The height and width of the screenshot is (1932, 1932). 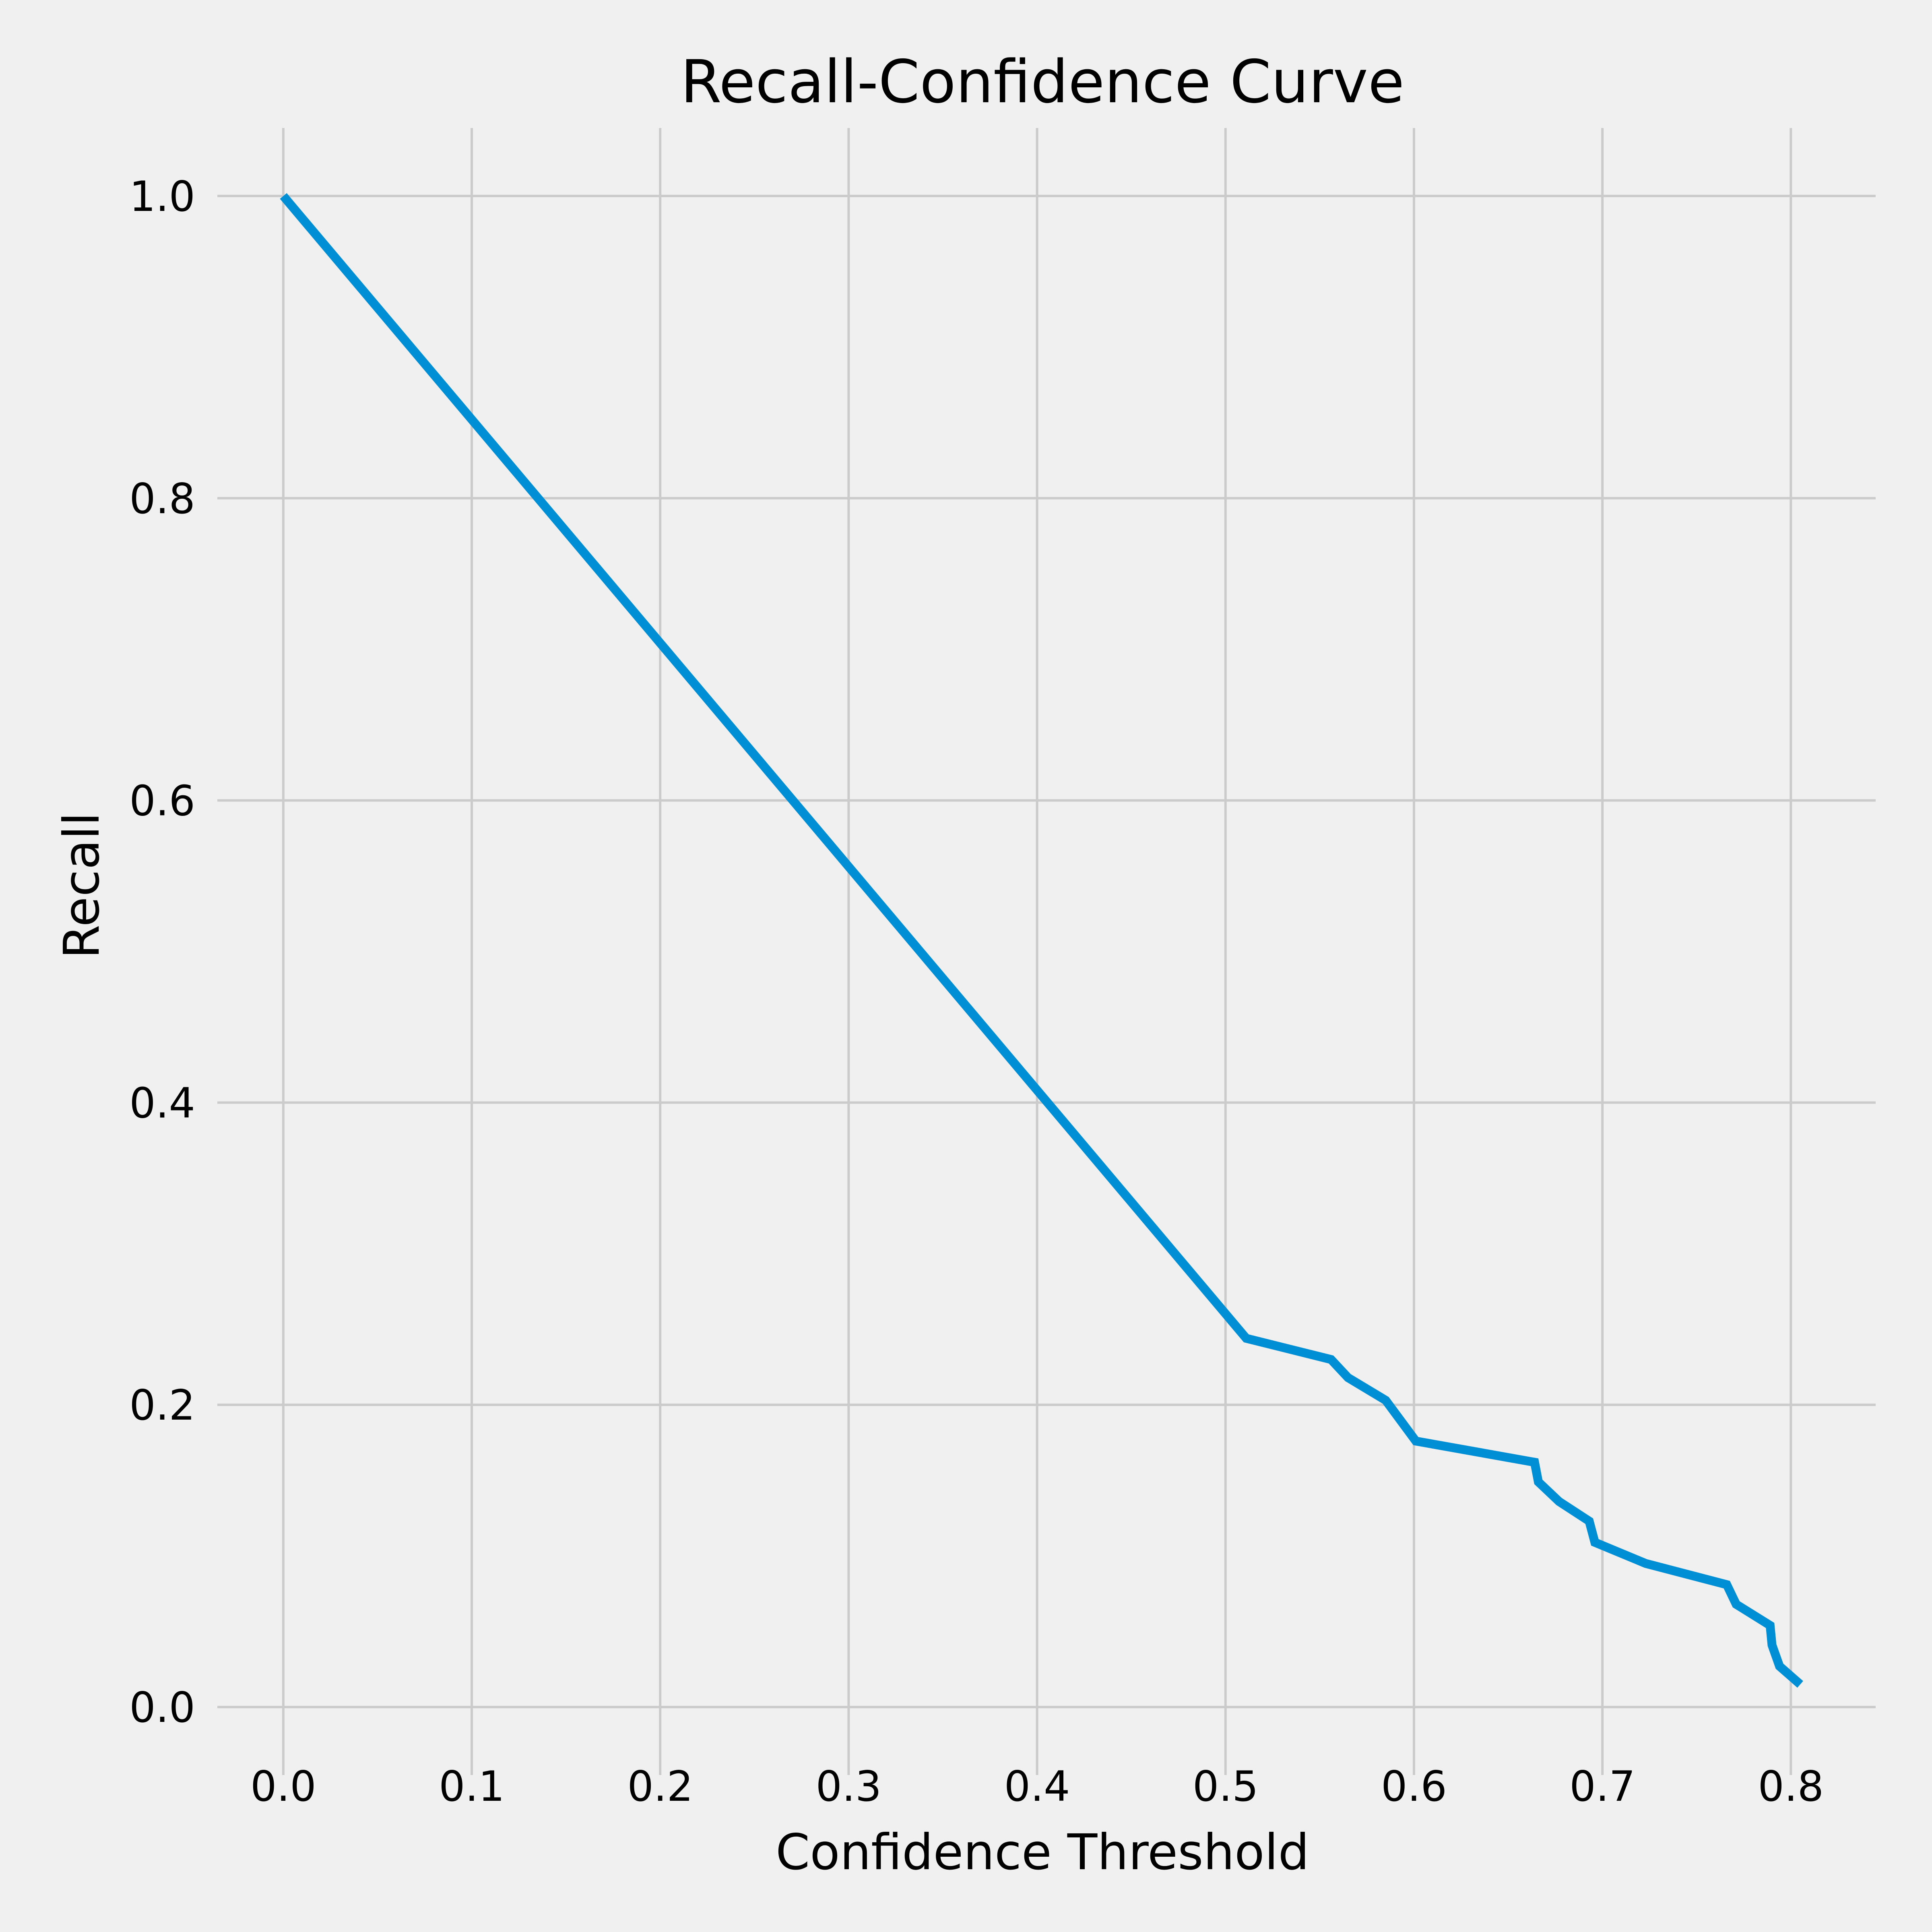 What do you see at coordinates (1037, 1787) in the screenshot?
I see `x-tick-label: 0.4` at bounding box center [1037, 1787].